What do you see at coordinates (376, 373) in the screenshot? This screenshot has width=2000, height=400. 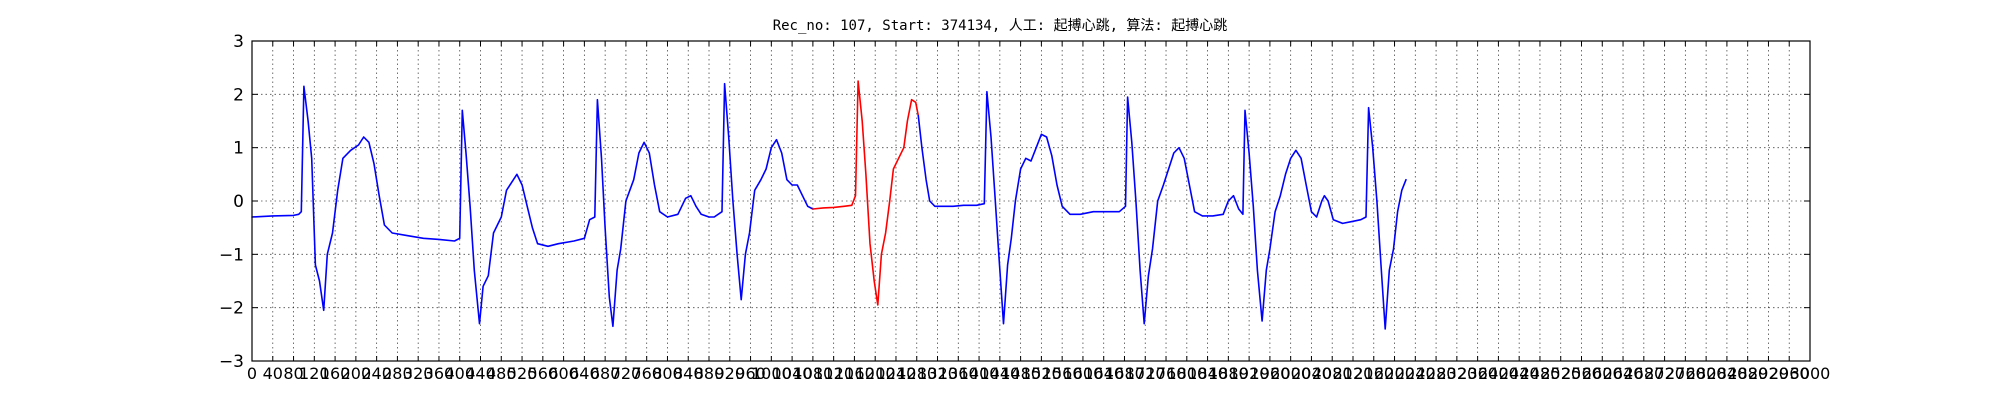 I see `x-tick-label: 240` at bounding box center [376, 373].